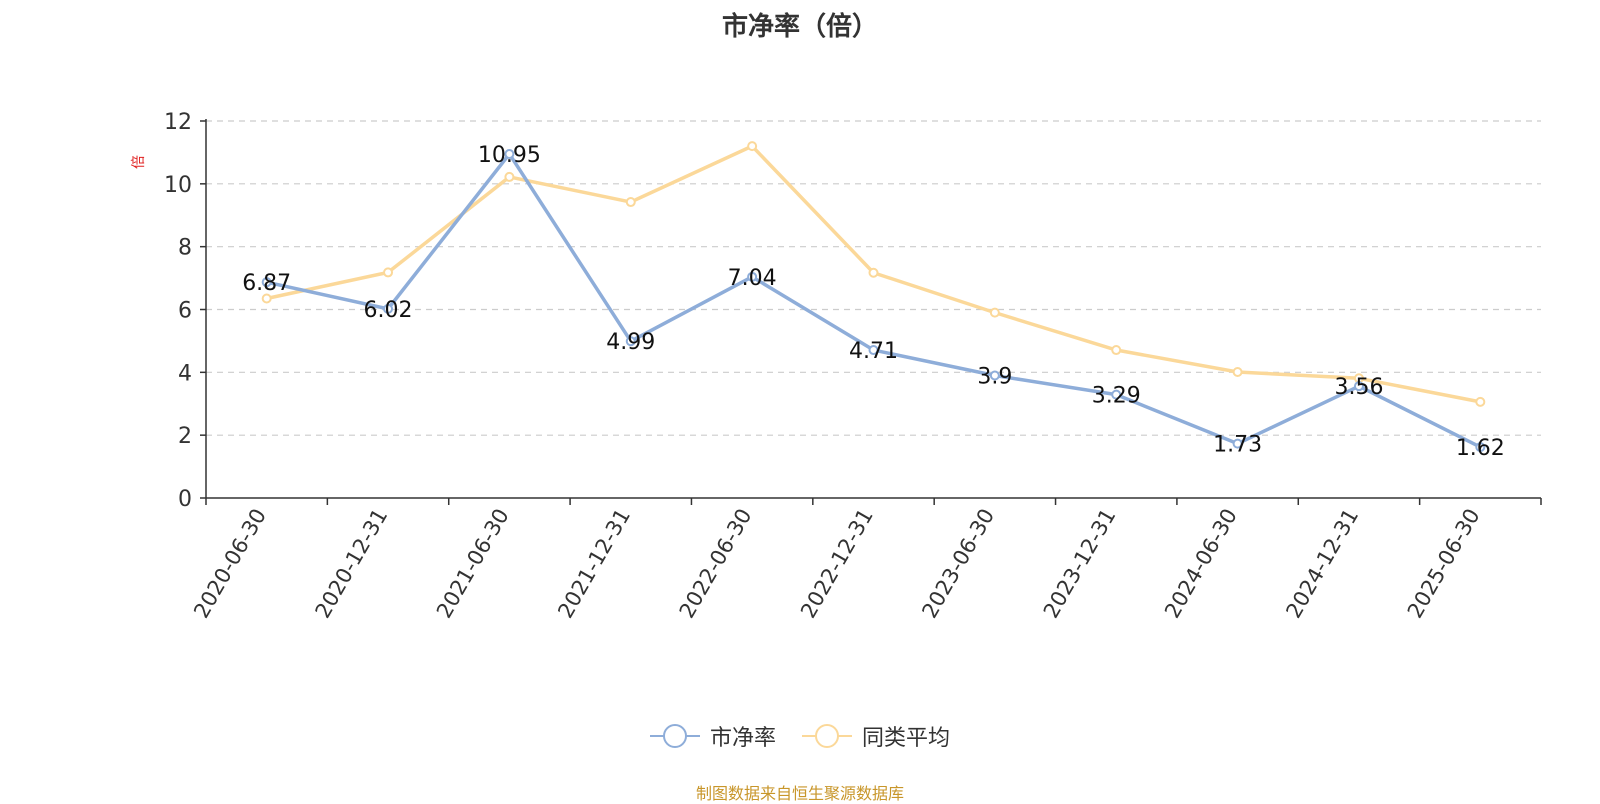 This screenshot has height=804, width=1600. What do you see at coordinates (716, 564) in the screenshot?
I see `x-tick-label: 2022-06-30` at bounding box center [716, 564].